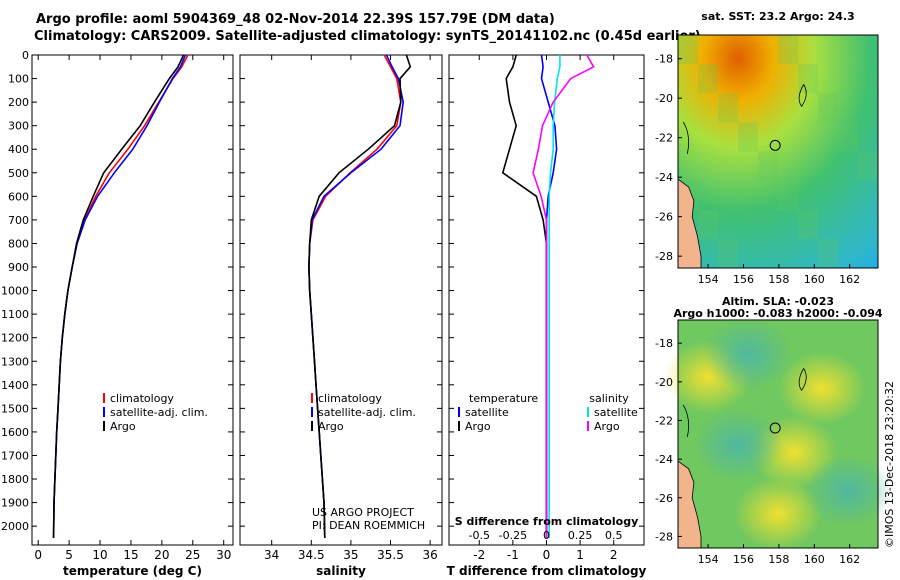 This screenshot has height=580, width=900. What do you see at coordinates (554, 296) in the screenshot?
I see `series-salinity-satellite` at bounding box center [554, 296].